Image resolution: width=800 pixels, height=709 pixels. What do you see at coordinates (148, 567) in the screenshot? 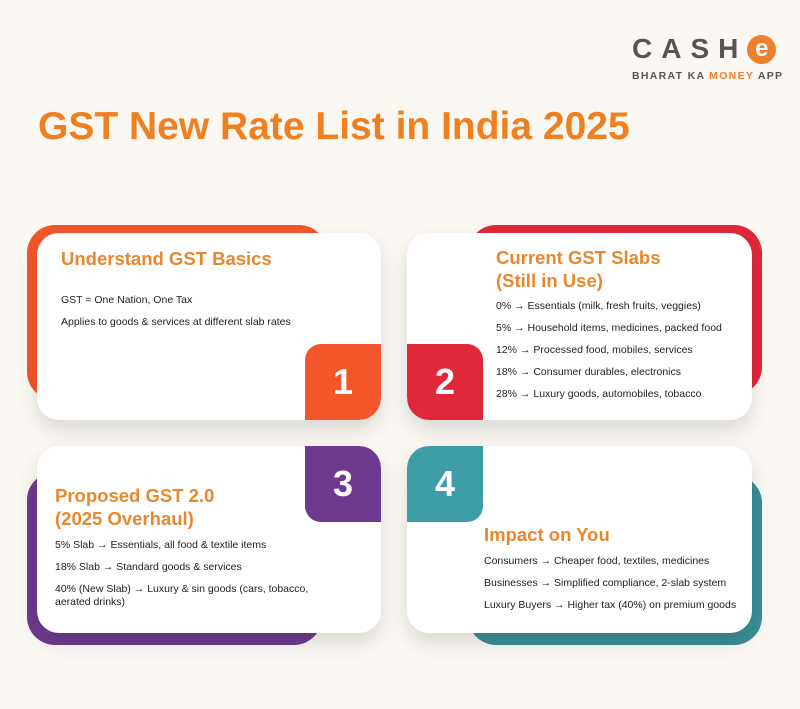
I see `card-line: 18% Slab → Standard goods & services` at bounding box center [148, 567].